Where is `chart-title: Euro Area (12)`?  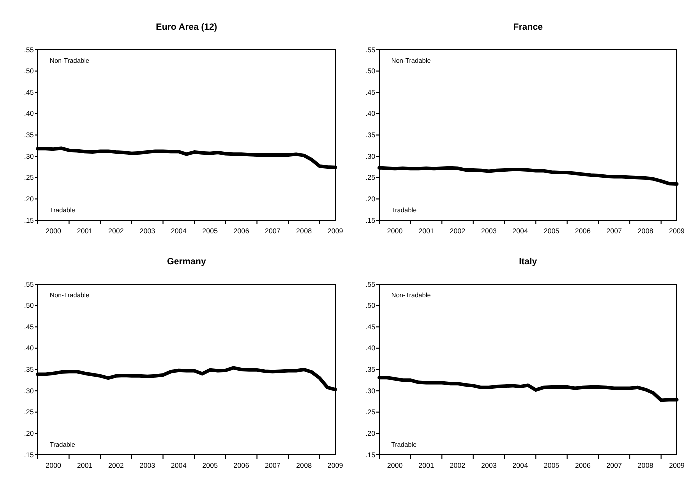
chart-title: Euro Area (12) is located at coordinates (187, 27).